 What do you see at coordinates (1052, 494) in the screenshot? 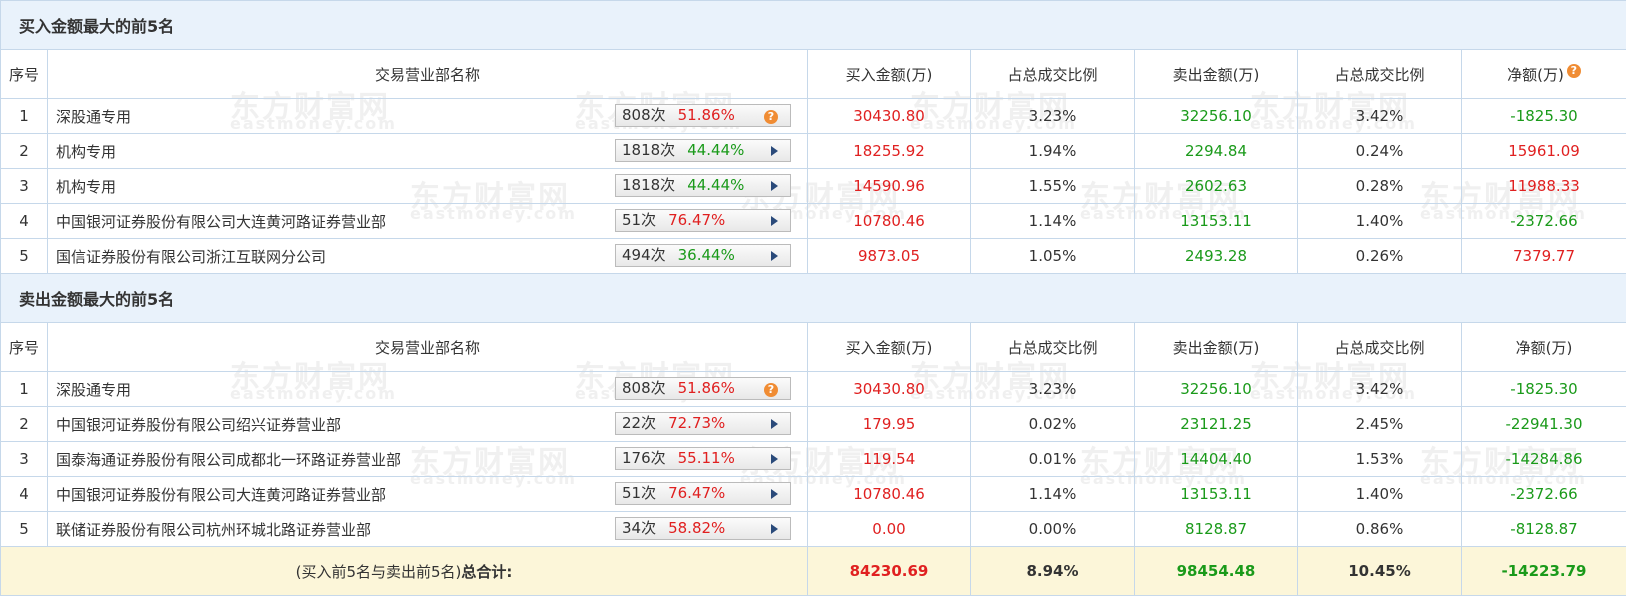
I see `buy-ratio: 1.14%` at bounding box center [1052, 494].